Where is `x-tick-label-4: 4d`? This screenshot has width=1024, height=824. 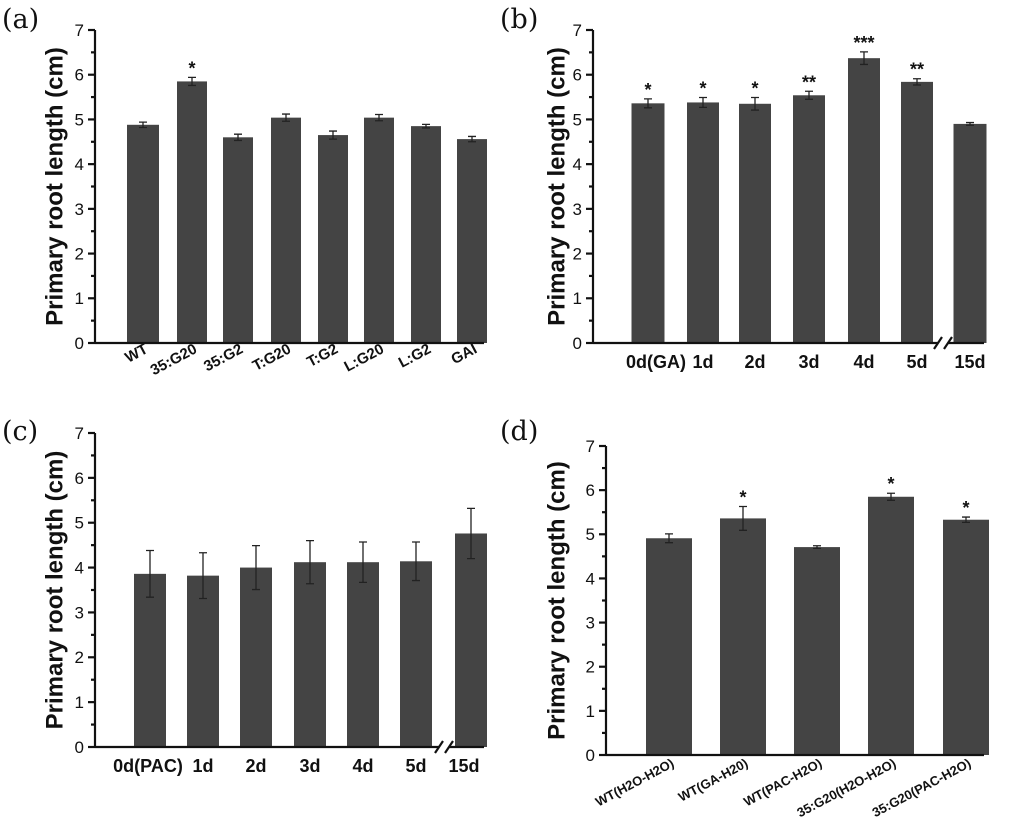 x-tick-label-4: 4d is located at coordinates (863, 362).